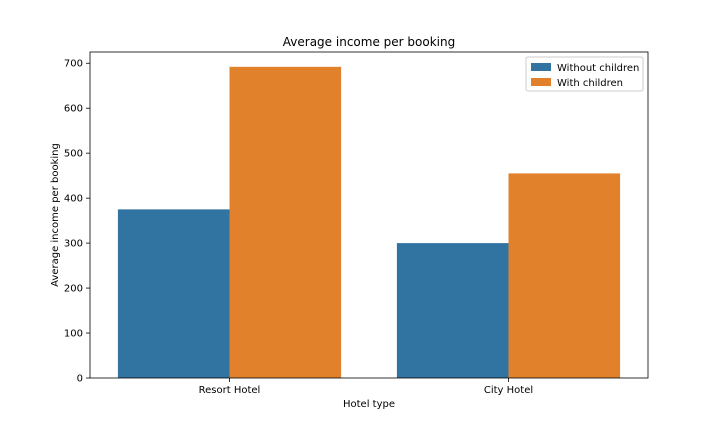  Describe the element at coordinates (590, 83) in the screenshot. I see `legend-label-2: With children` at that location.